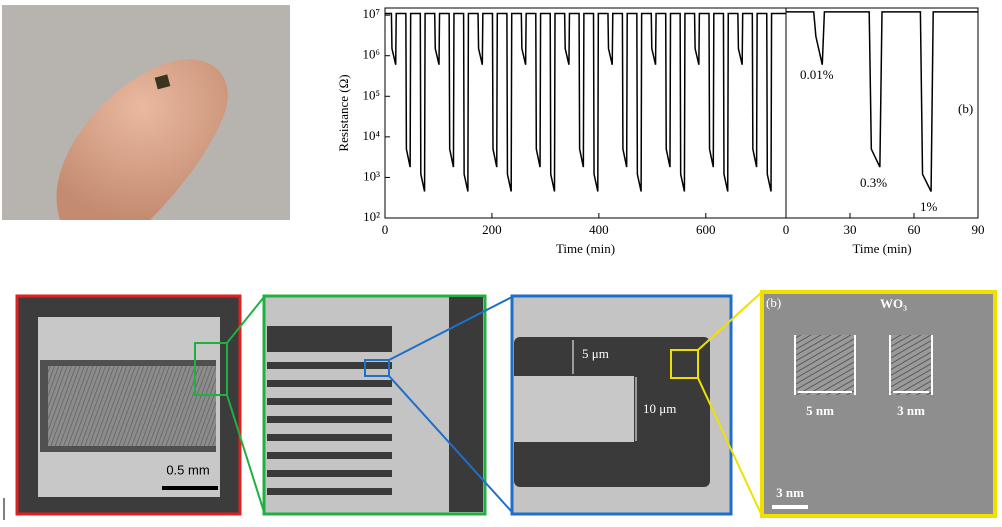 The image size is (1002, 527). What do you see at coordinates (820, 410) in the screenshot?
I see `fringe-label: 5 nm` at bounding box center [820, 410].